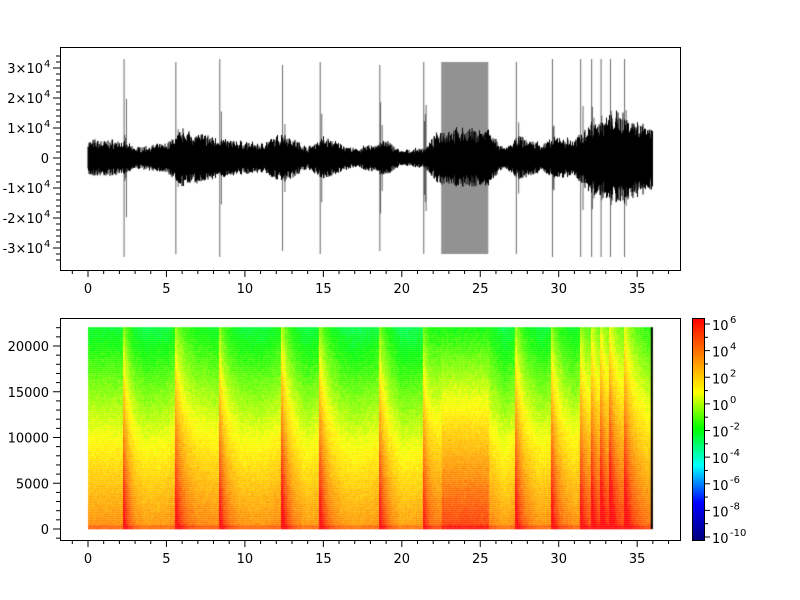 The width and height of the screenshot is (800, 600). I want to click on colorbar-tick-exponent: 2, so click(733, 373).